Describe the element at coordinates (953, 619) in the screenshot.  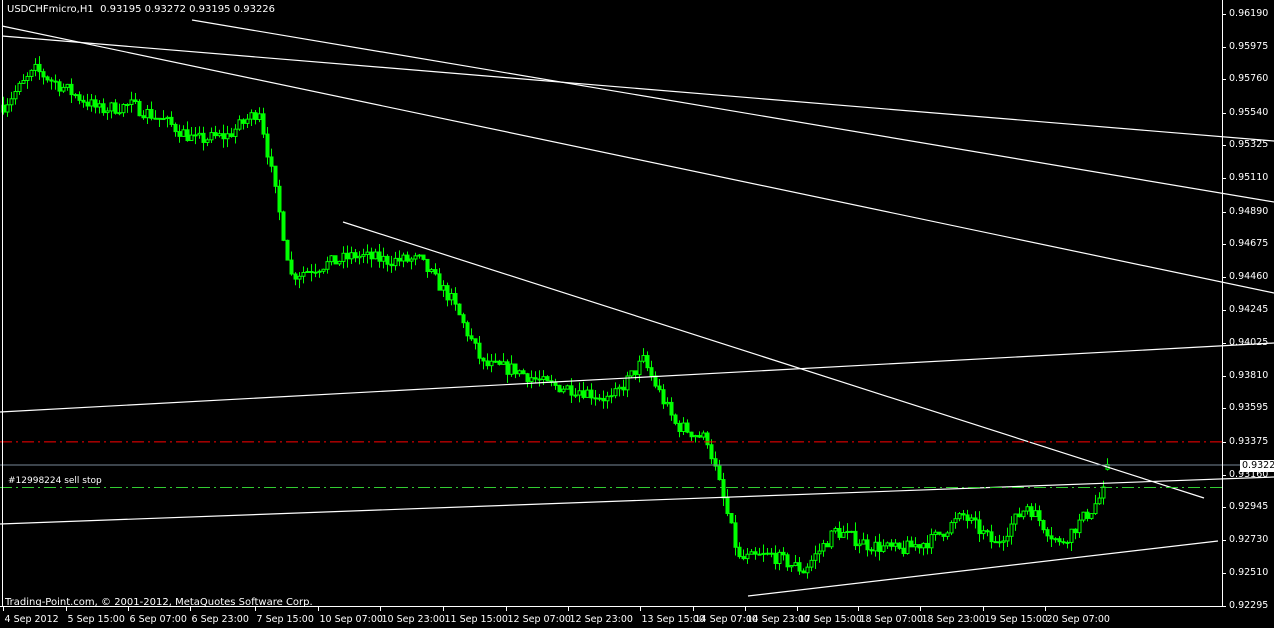
I see `time-tick-label: 18 Sep 23:00` at that location.